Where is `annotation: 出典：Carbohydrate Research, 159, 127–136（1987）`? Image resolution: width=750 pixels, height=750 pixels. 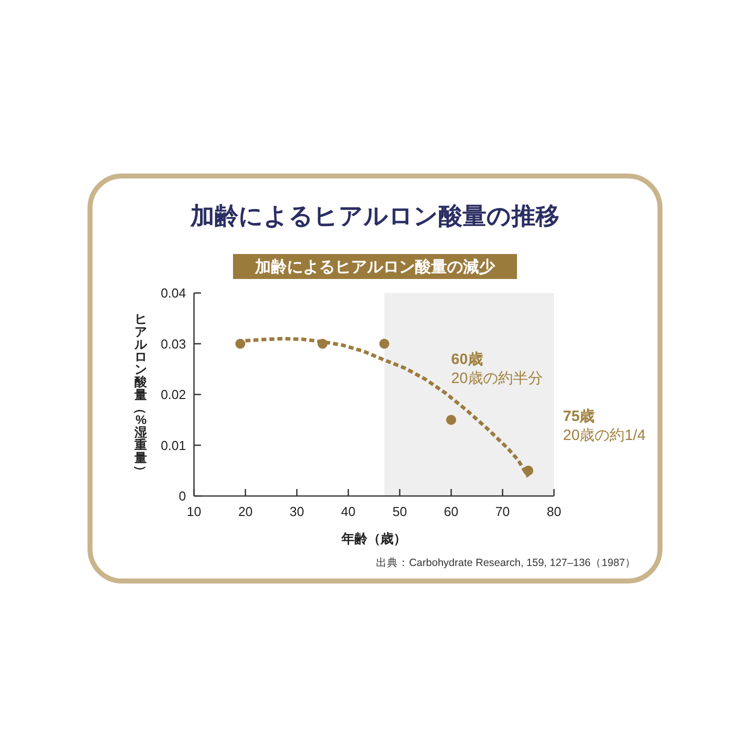 annotation: 出典：Carbohydrate Research, 159, 127–136（1987） is located at coordinates (506, 563).